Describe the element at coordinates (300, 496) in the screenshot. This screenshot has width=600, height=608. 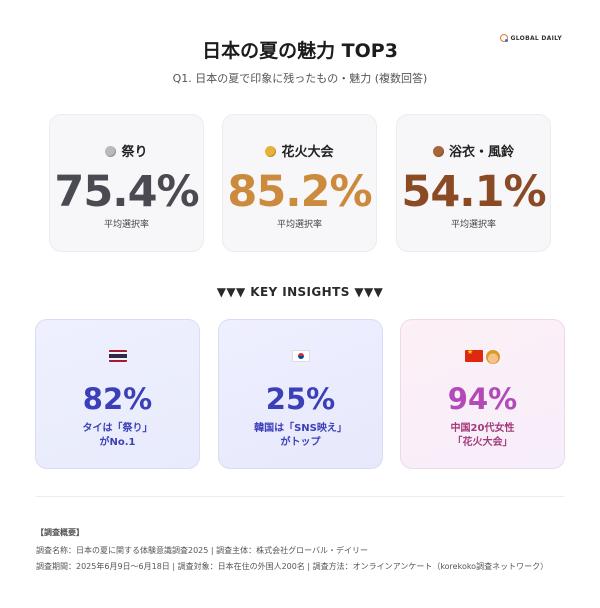
I see `divider` at that location.